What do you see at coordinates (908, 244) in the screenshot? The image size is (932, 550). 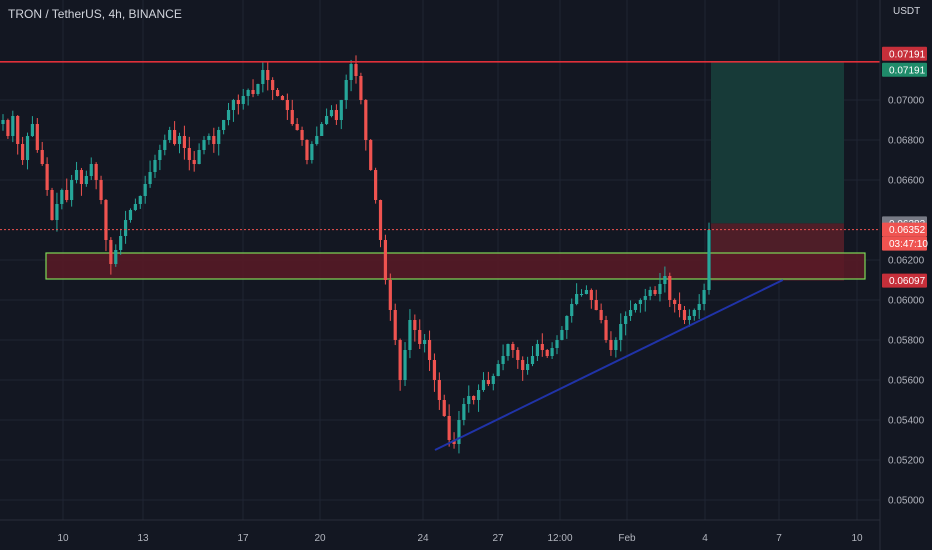 I see `price-label-text: 03:47:10` at bounding box center [908, 244].